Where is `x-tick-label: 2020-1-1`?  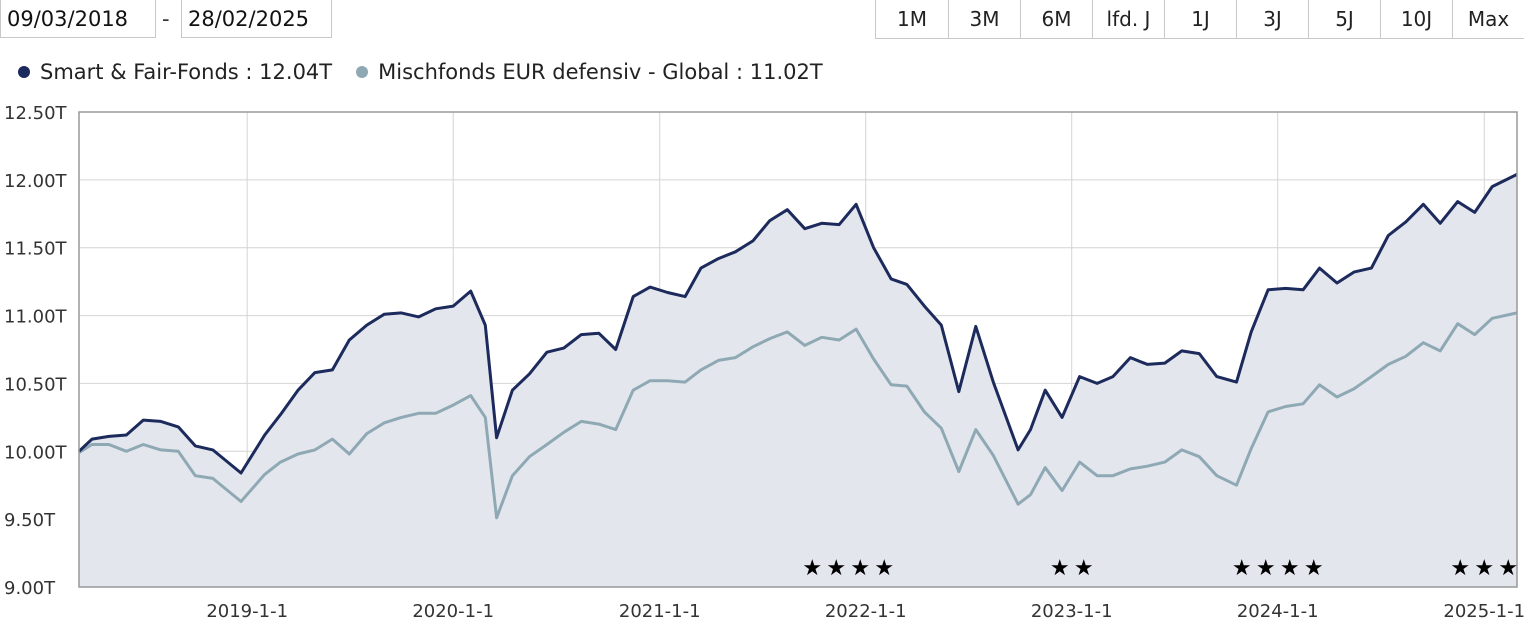
x-tick-label: 2020-1-1 is located at coordinates (453, 611).